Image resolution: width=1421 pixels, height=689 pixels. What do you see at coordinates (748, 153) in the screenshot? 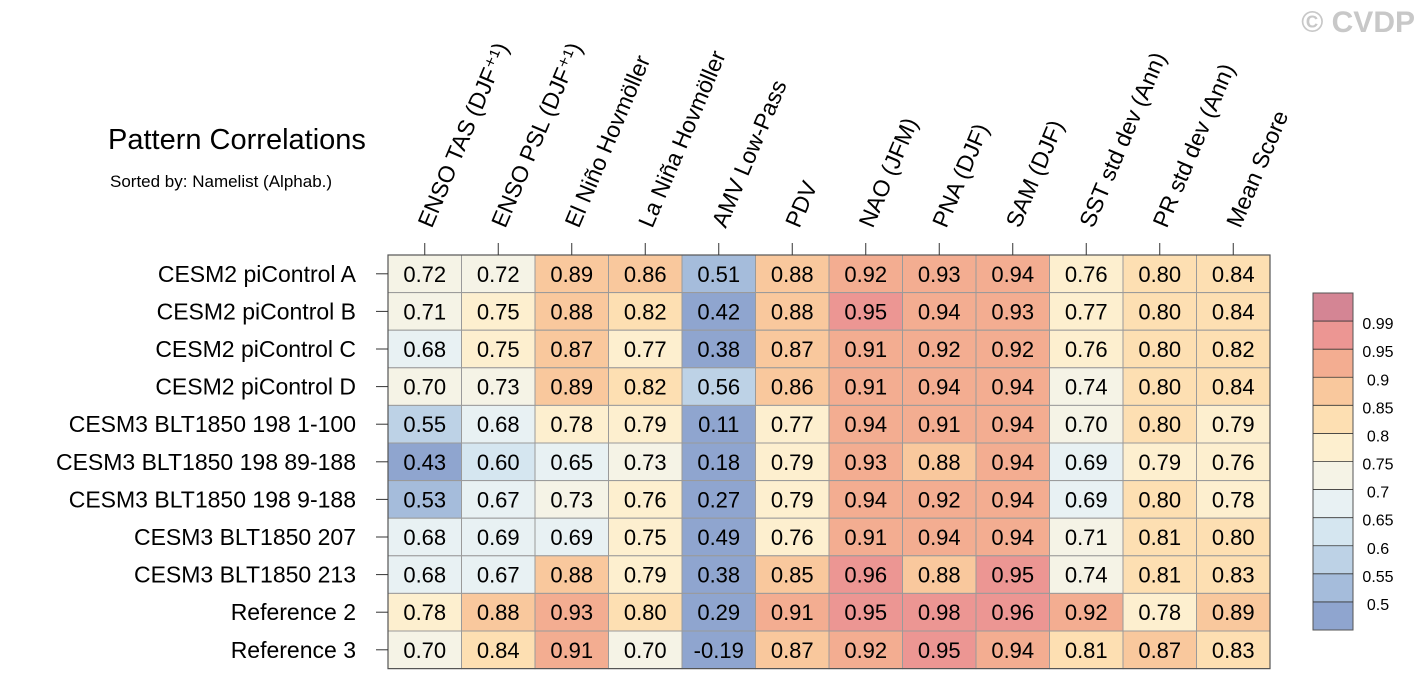
I see `column-label: AMV Low-Pass` at bounding box center [748, 153].